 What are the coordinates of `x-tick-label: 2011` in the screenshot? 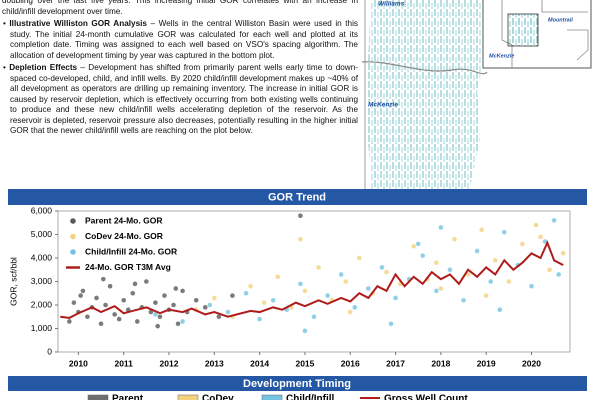 It's located at (123, 363).